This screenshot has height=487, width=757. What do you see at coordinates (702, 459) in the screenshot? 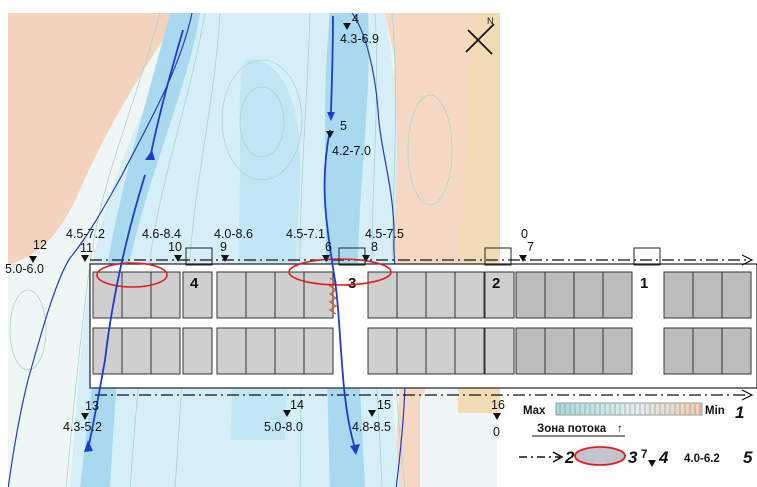
I see `legend-range-sample: 4.0-6.2` at bounding box center [702, 459].